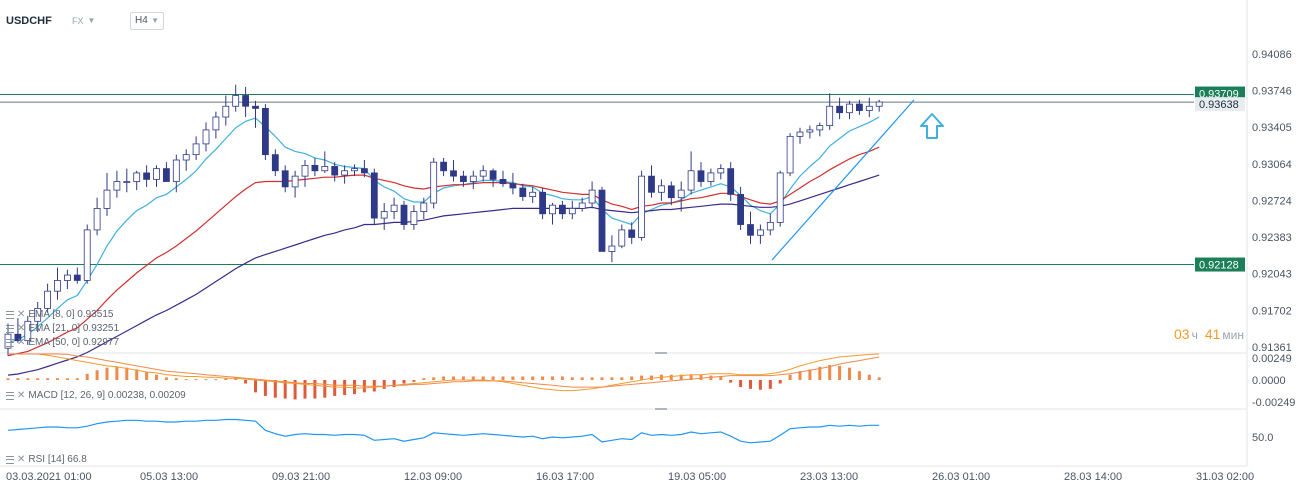 This screenshot has height=498, width=1312. Describe the element at coordinates (62, 342) in the screenshot. I see `legend-ema50: ✕ EMA [50, 0] 0.92977` at that location.